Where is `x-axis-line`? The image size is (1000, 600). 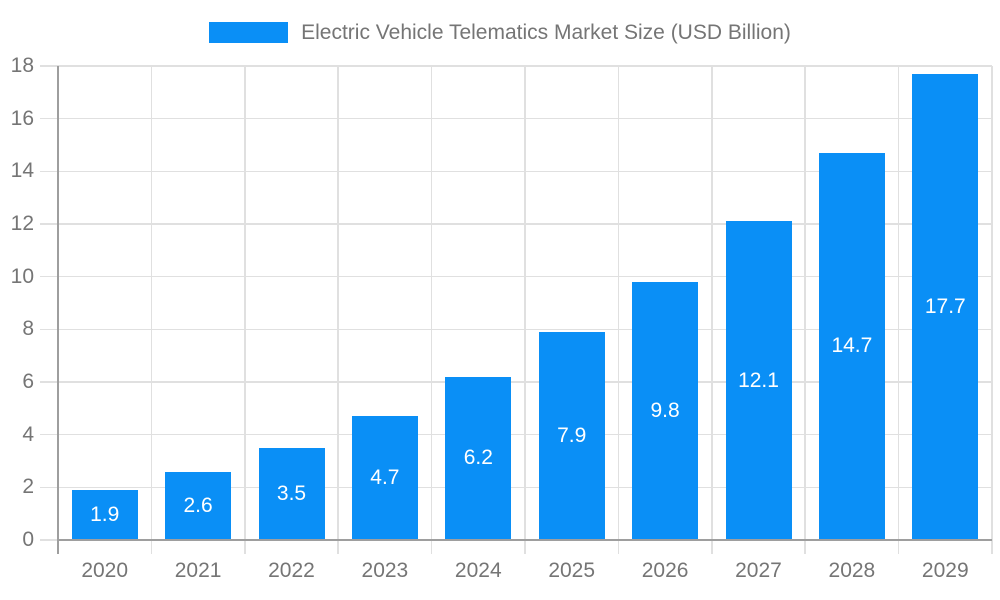 x-axis-line is located at coordinates (525, 540).